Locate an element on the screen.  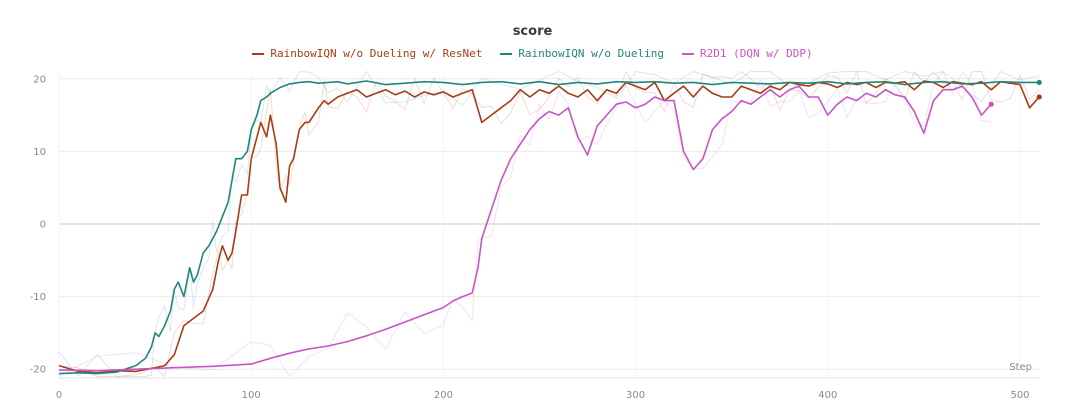
legend-label-no-dueling: RainbowIQN w/o Dueling is located at coordinates (591, 53).